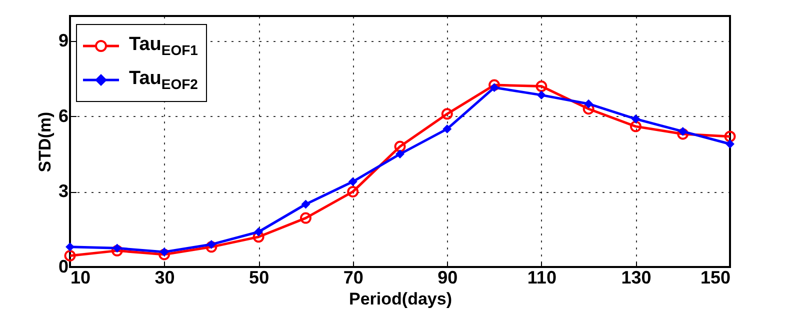  What do you see at coordinates (164, 278) in the screenshot?
I see `x-tick-label: 30` at bounding box center [164, 278].